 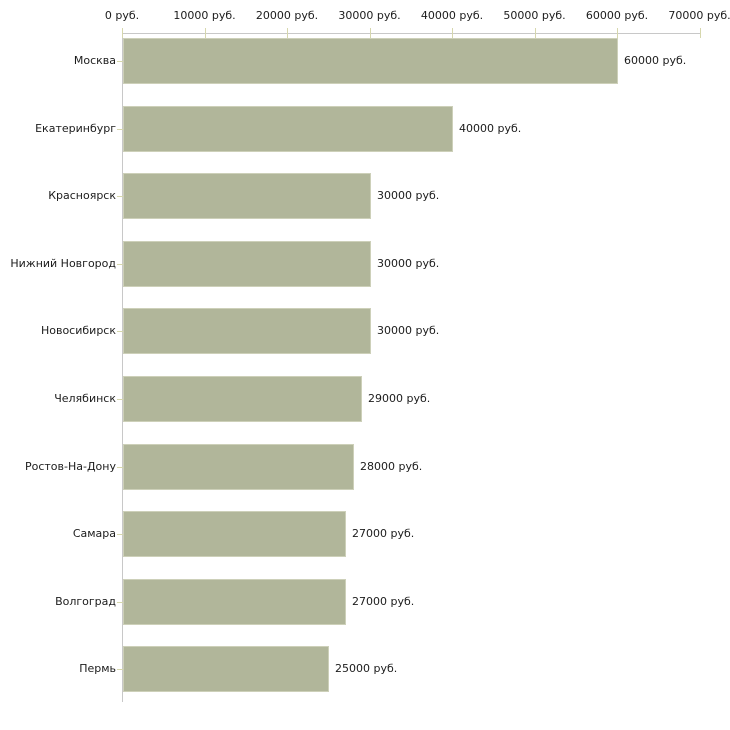 I want to click on category-label: Челябинск, so click(x=85, y=398).